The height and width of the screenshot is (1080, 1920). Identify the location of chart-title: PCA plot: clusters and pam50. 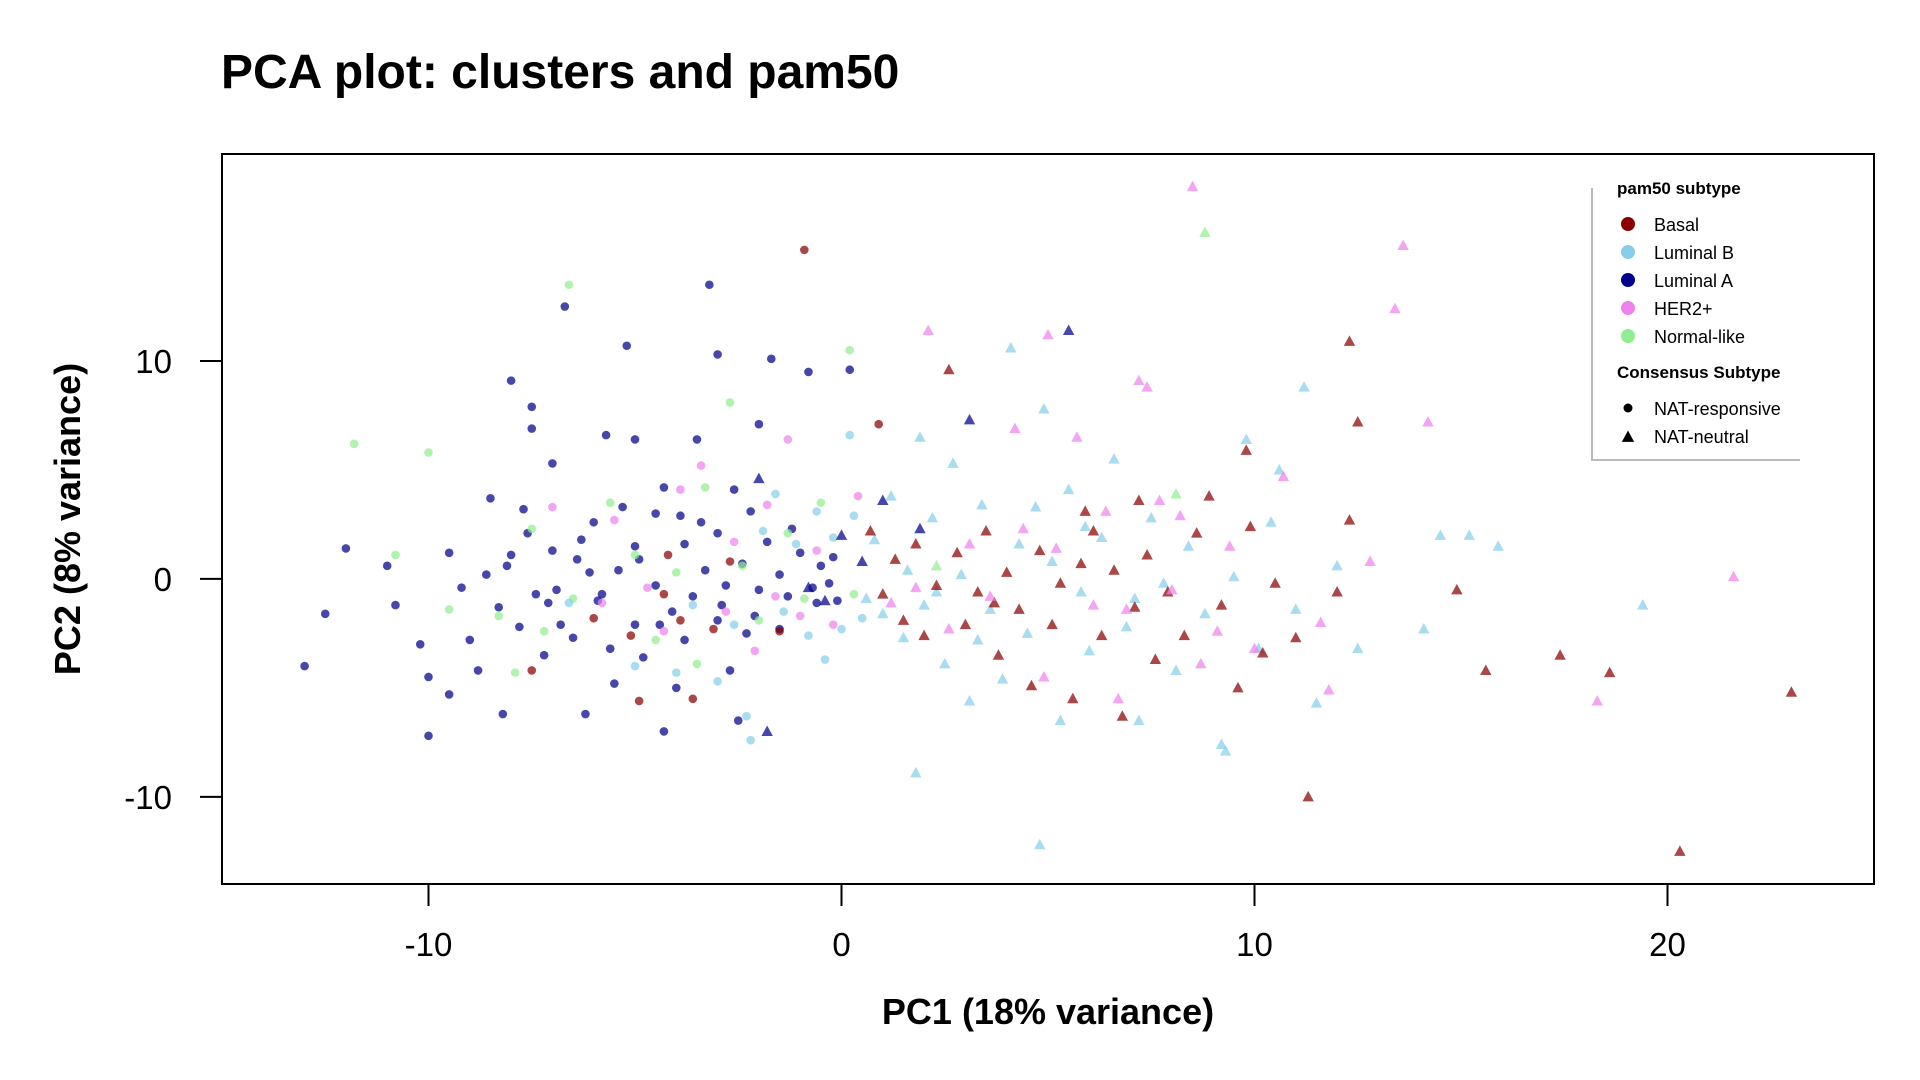
(560, 72).